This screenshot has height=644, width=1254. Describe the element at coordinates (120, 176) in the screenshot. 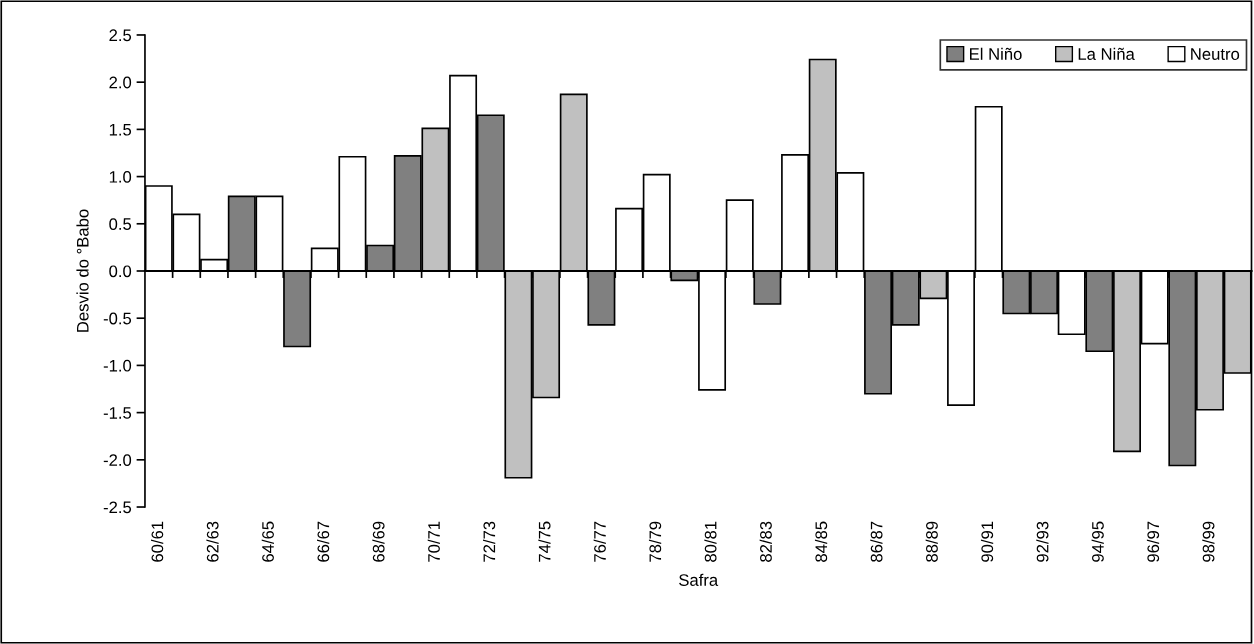

I see `y-tick-label: 1.0` at that location.